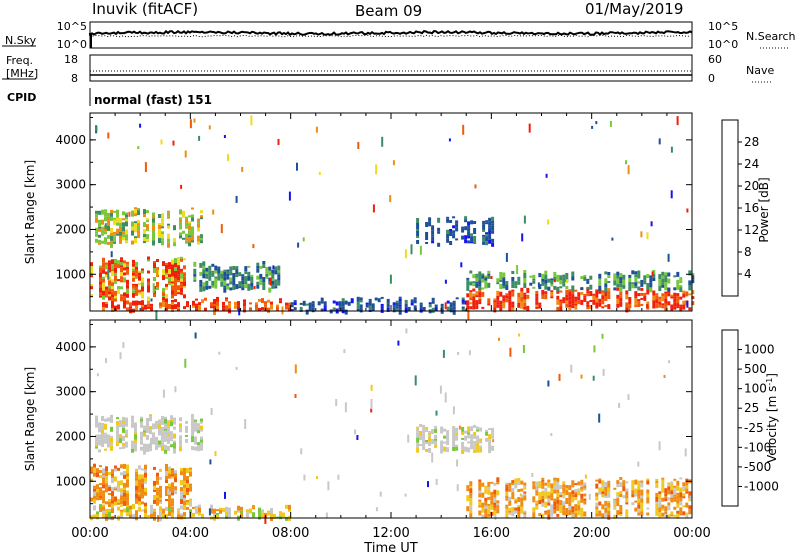  Describe the element at coordinates (391, 35) in the screenshot. I see `noise-strip-frame` at that location.